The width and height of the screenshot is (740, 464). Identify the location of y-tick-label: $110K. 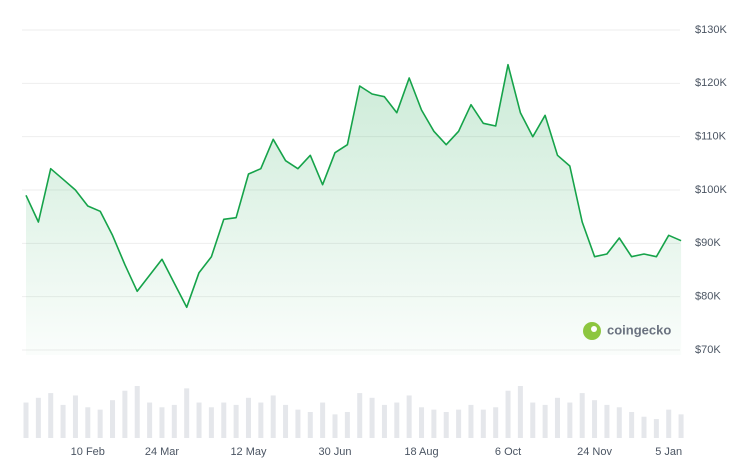
(711, 137).